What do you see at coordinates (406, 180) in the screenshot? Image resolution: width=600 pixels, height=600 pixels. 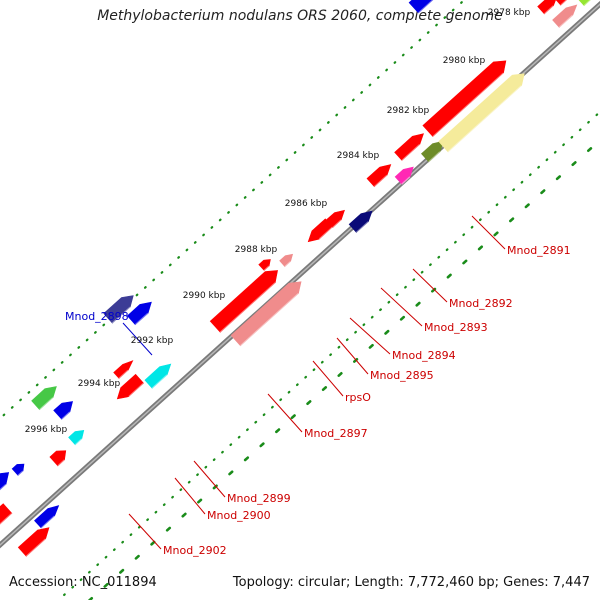 I see `gene-magenta-2893-shade` at bounding box center [406, 180].